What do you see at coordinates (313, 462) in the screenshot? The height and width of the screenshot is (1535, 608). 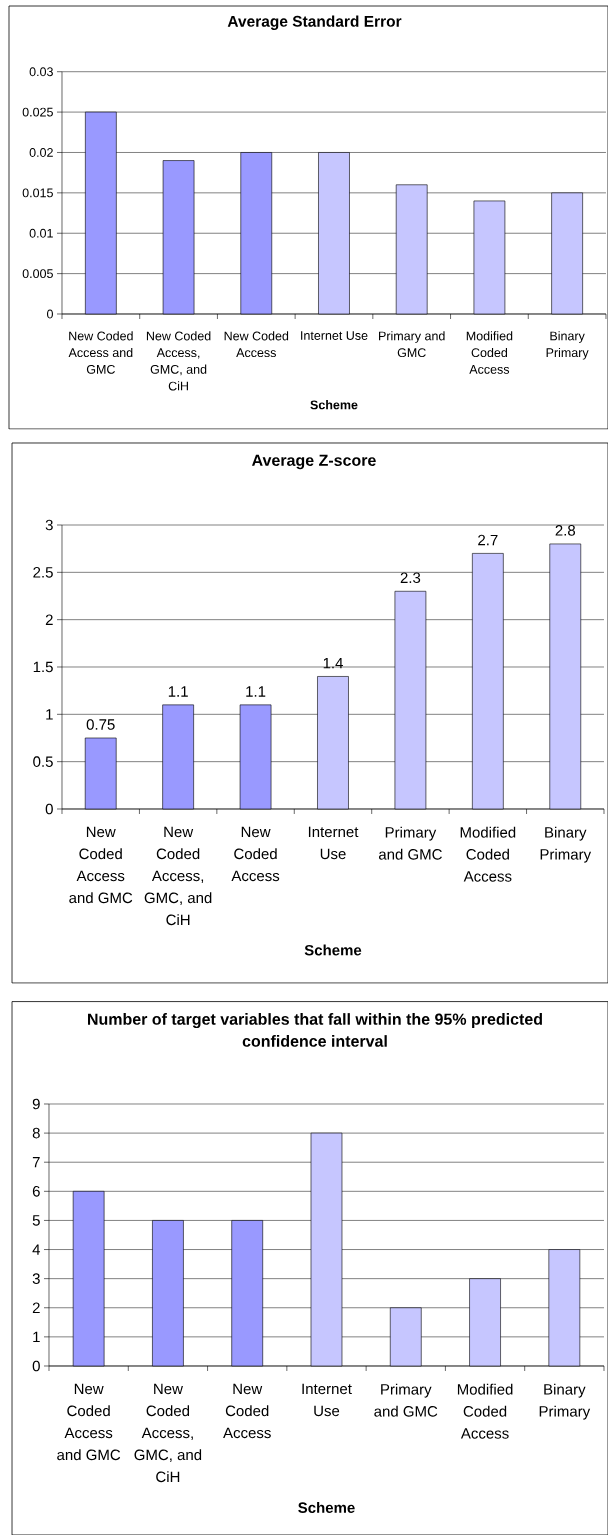 I see `chart-title: Average Z-score` at bounding box center [313, 462].